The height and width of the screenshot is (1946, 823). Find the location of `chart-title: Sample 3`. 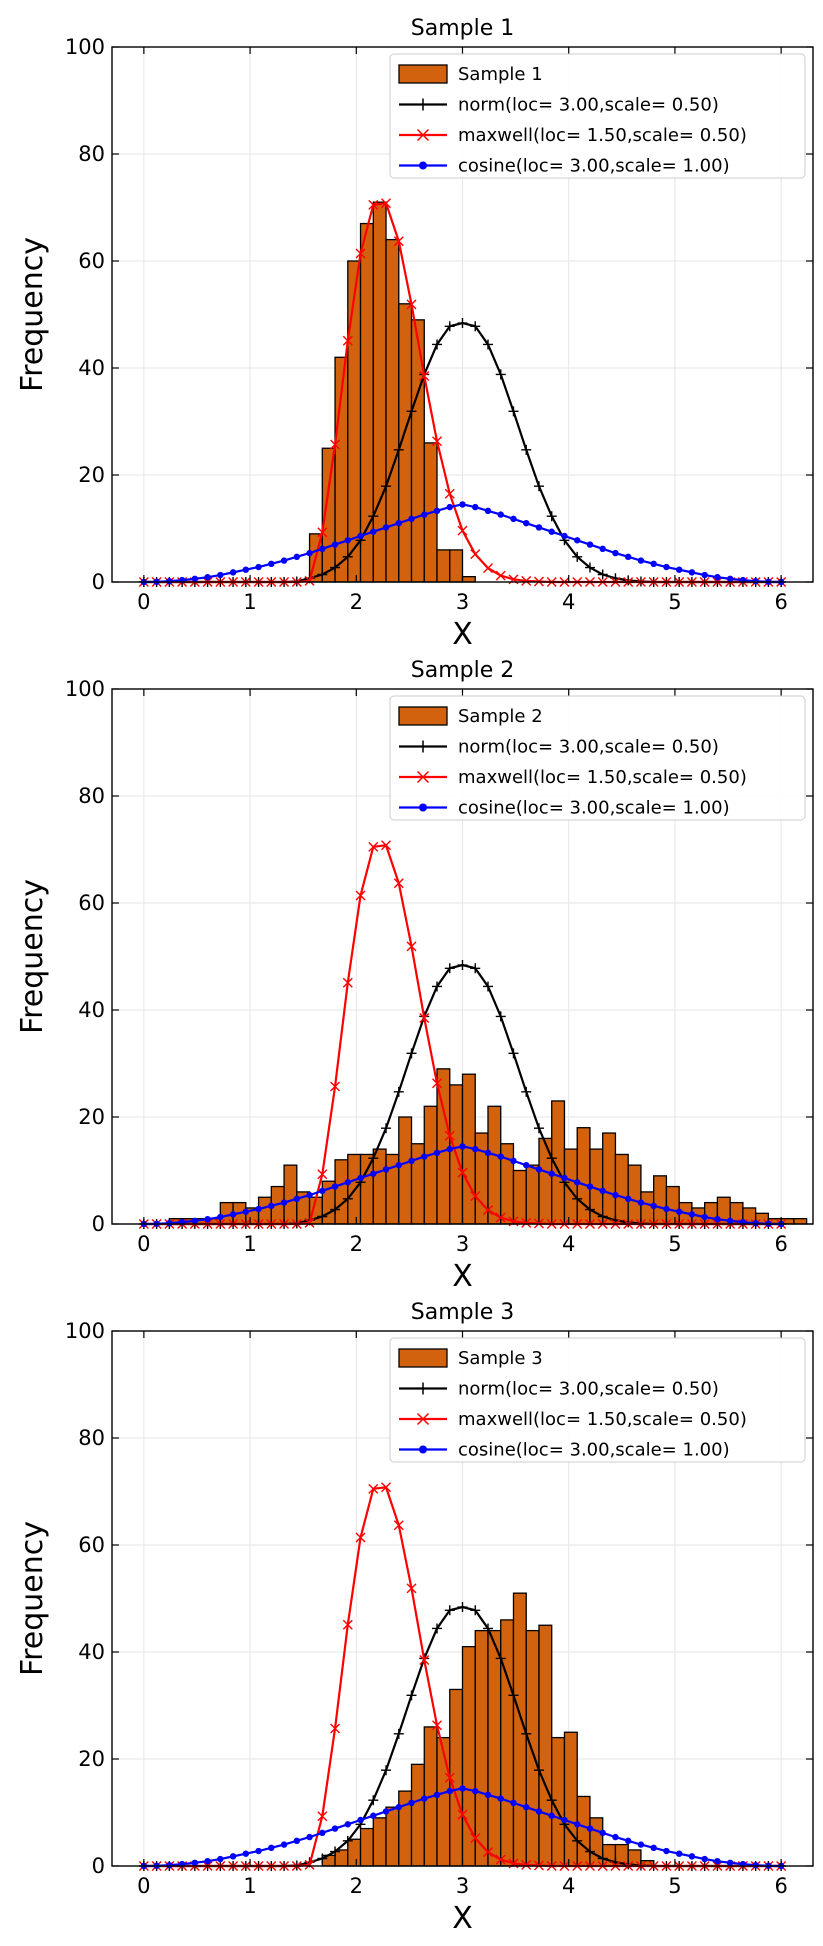

chart-title: Sample 3 is located at coordinates (462, 1312).